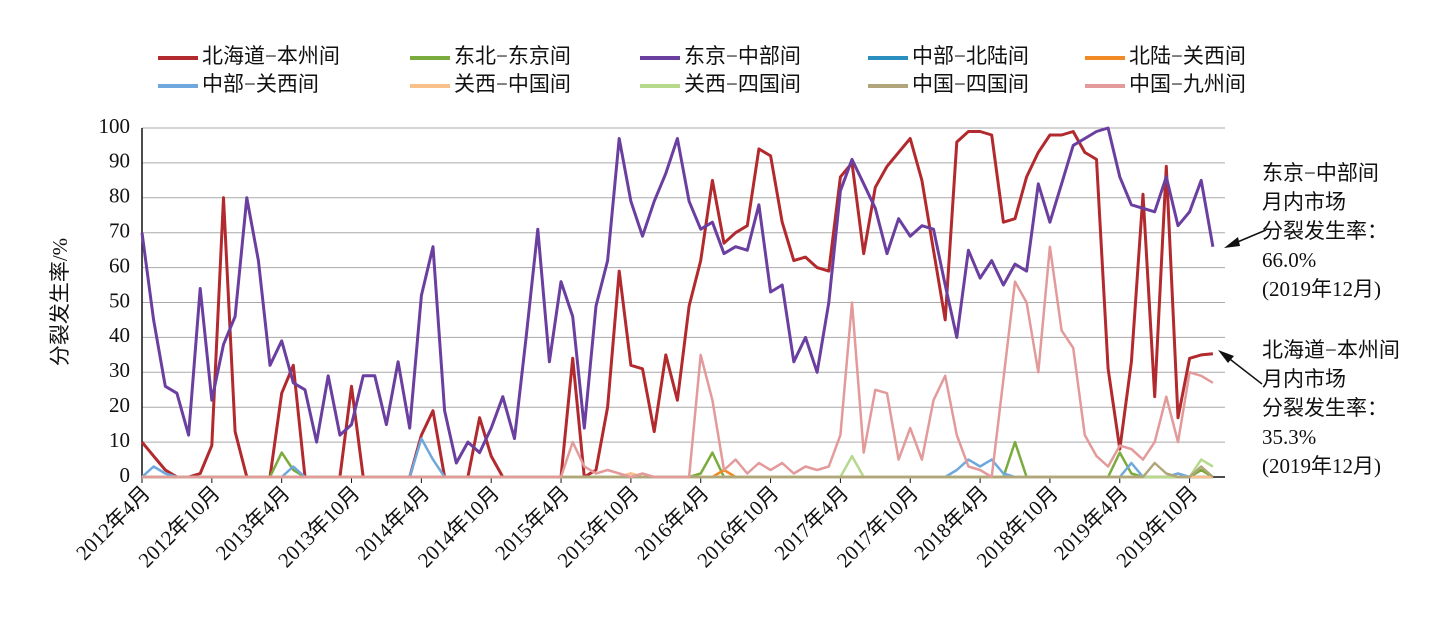 This screenshot has height=621, width=1456. What do you see at coordinates (1187, 56) in the screenshot?
I see `legend-label: 北陆−关西间` at bounding box center [1187, 56].